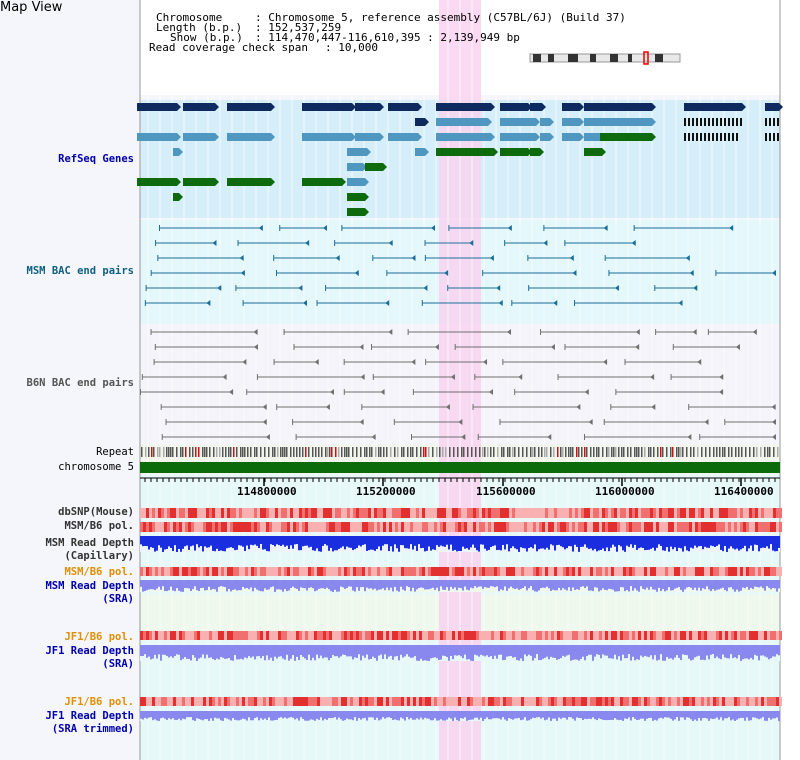  I want to click on length-label: Length (b.p.), so click(199, 27).